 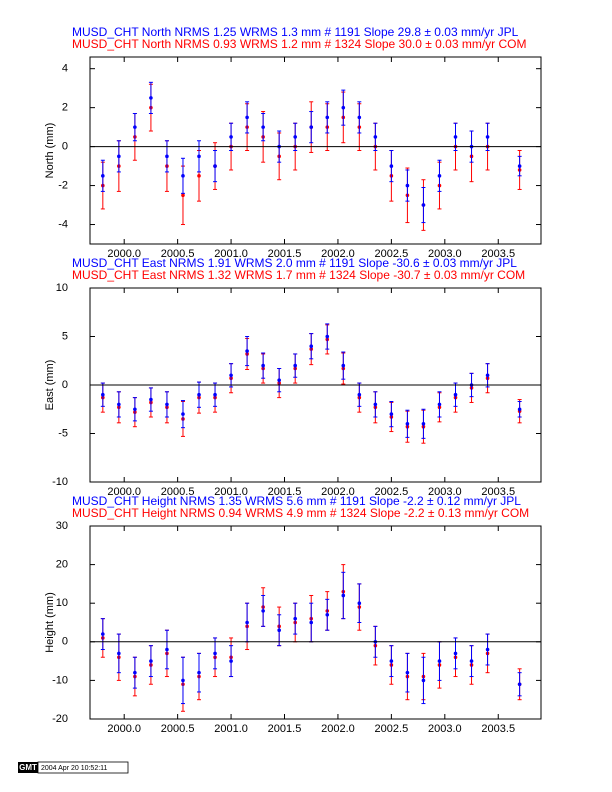 I want to click on y-tick-label: 2, so click(x=65, y=108).